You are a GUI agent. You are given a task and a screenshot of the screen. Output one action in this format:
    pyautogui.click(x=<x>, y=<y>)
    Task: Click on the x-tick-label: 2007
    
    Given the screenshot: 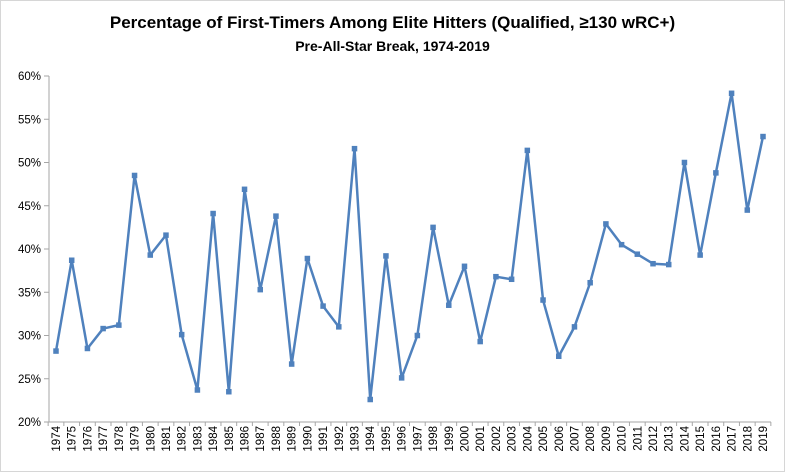 What is the action you would take?
    pyautogui.click(x=575, y=439)
    